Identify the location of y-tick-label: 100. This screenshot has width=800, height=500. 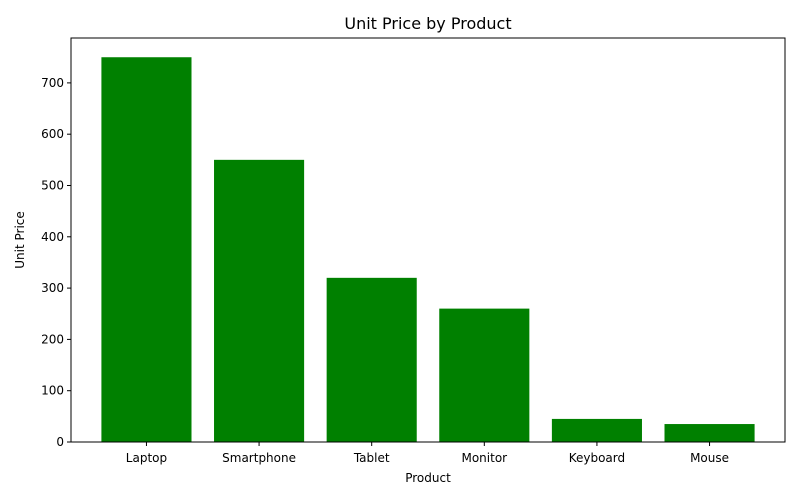
(52, 391).